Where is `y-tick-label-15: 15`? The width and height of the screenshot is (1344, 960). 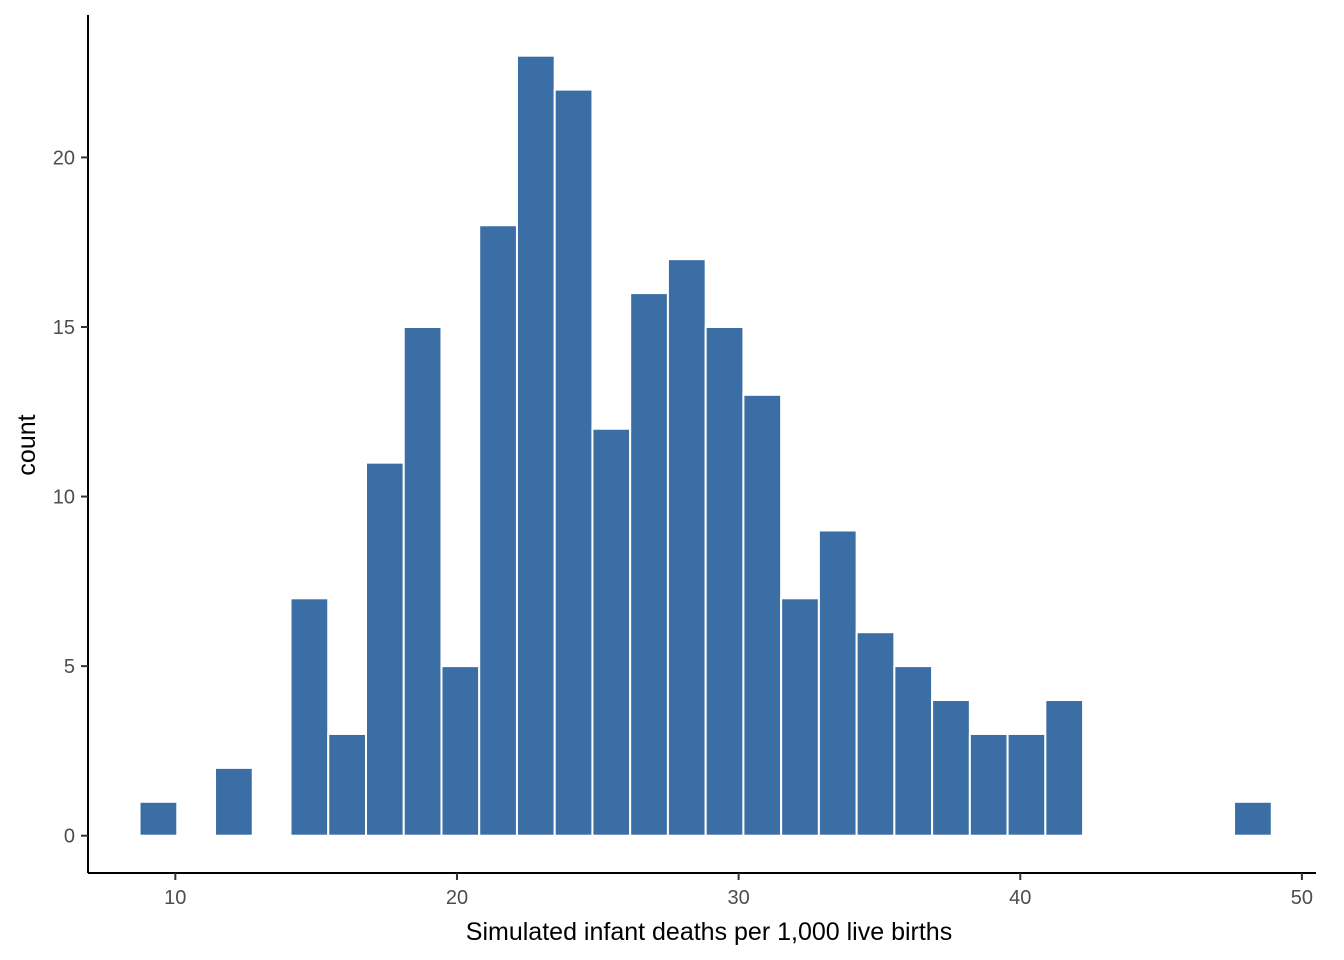
y-tick-label-15: 15 is located at coordinates (64, 328).